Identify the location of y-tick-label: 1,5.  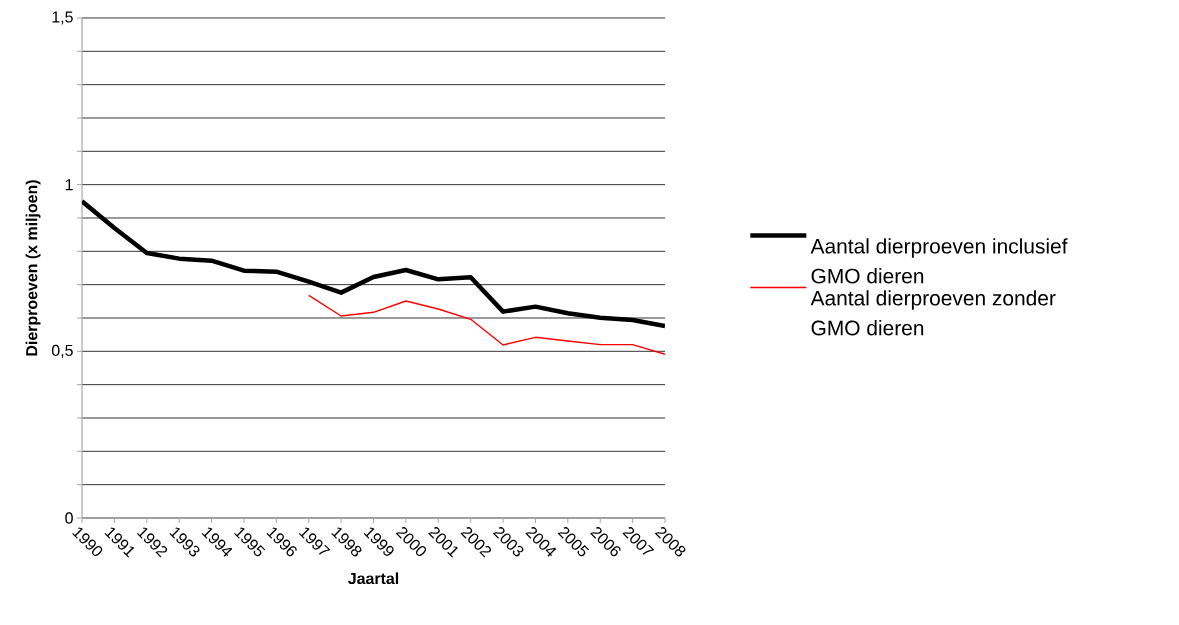
(62, 18).